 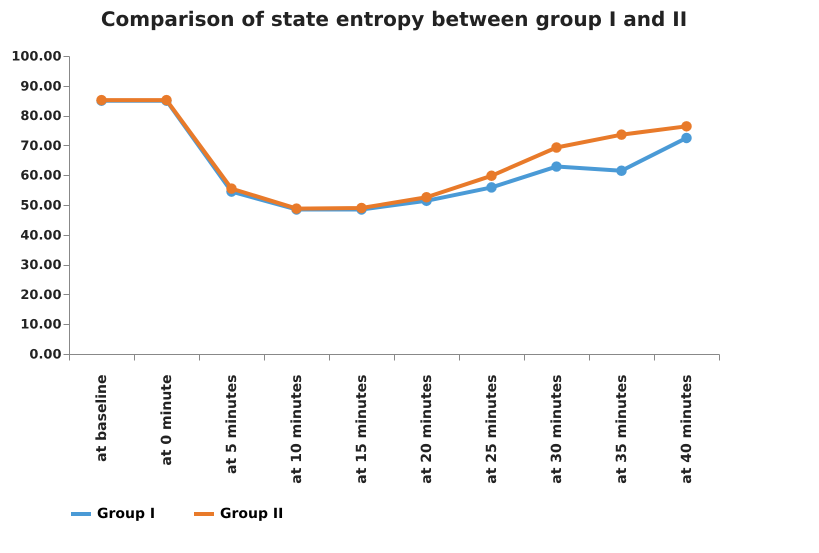 What do you see at coordinates (41, 116) in the screenshot?
I see `y-tick-label: 80.00` at bounding box center [41, 116].